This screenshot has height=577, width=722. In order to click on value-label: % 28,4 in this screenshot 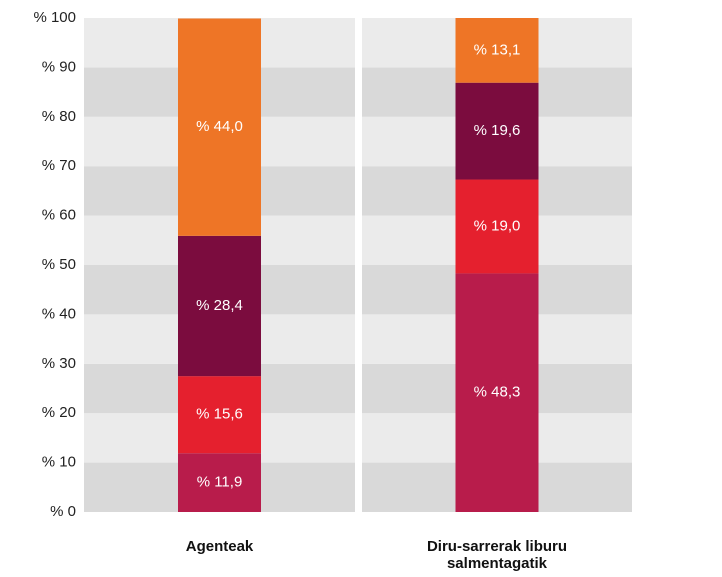, I will do `click(219, 305)`.